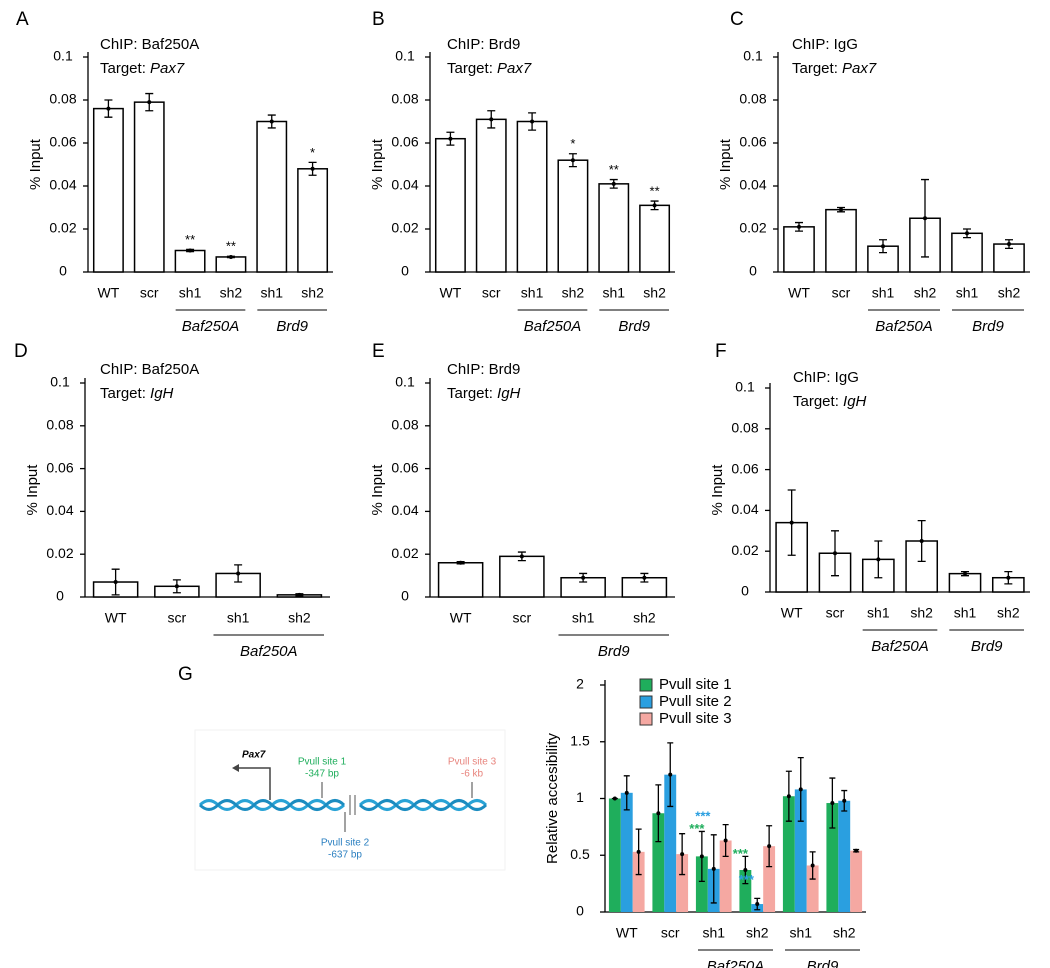 Image resolution: width=1050 pixels, height=968 pixels. Describe the element at coordinates (580, 854) in the screenshot. I see `y-tick-label: 0.5` at that location.